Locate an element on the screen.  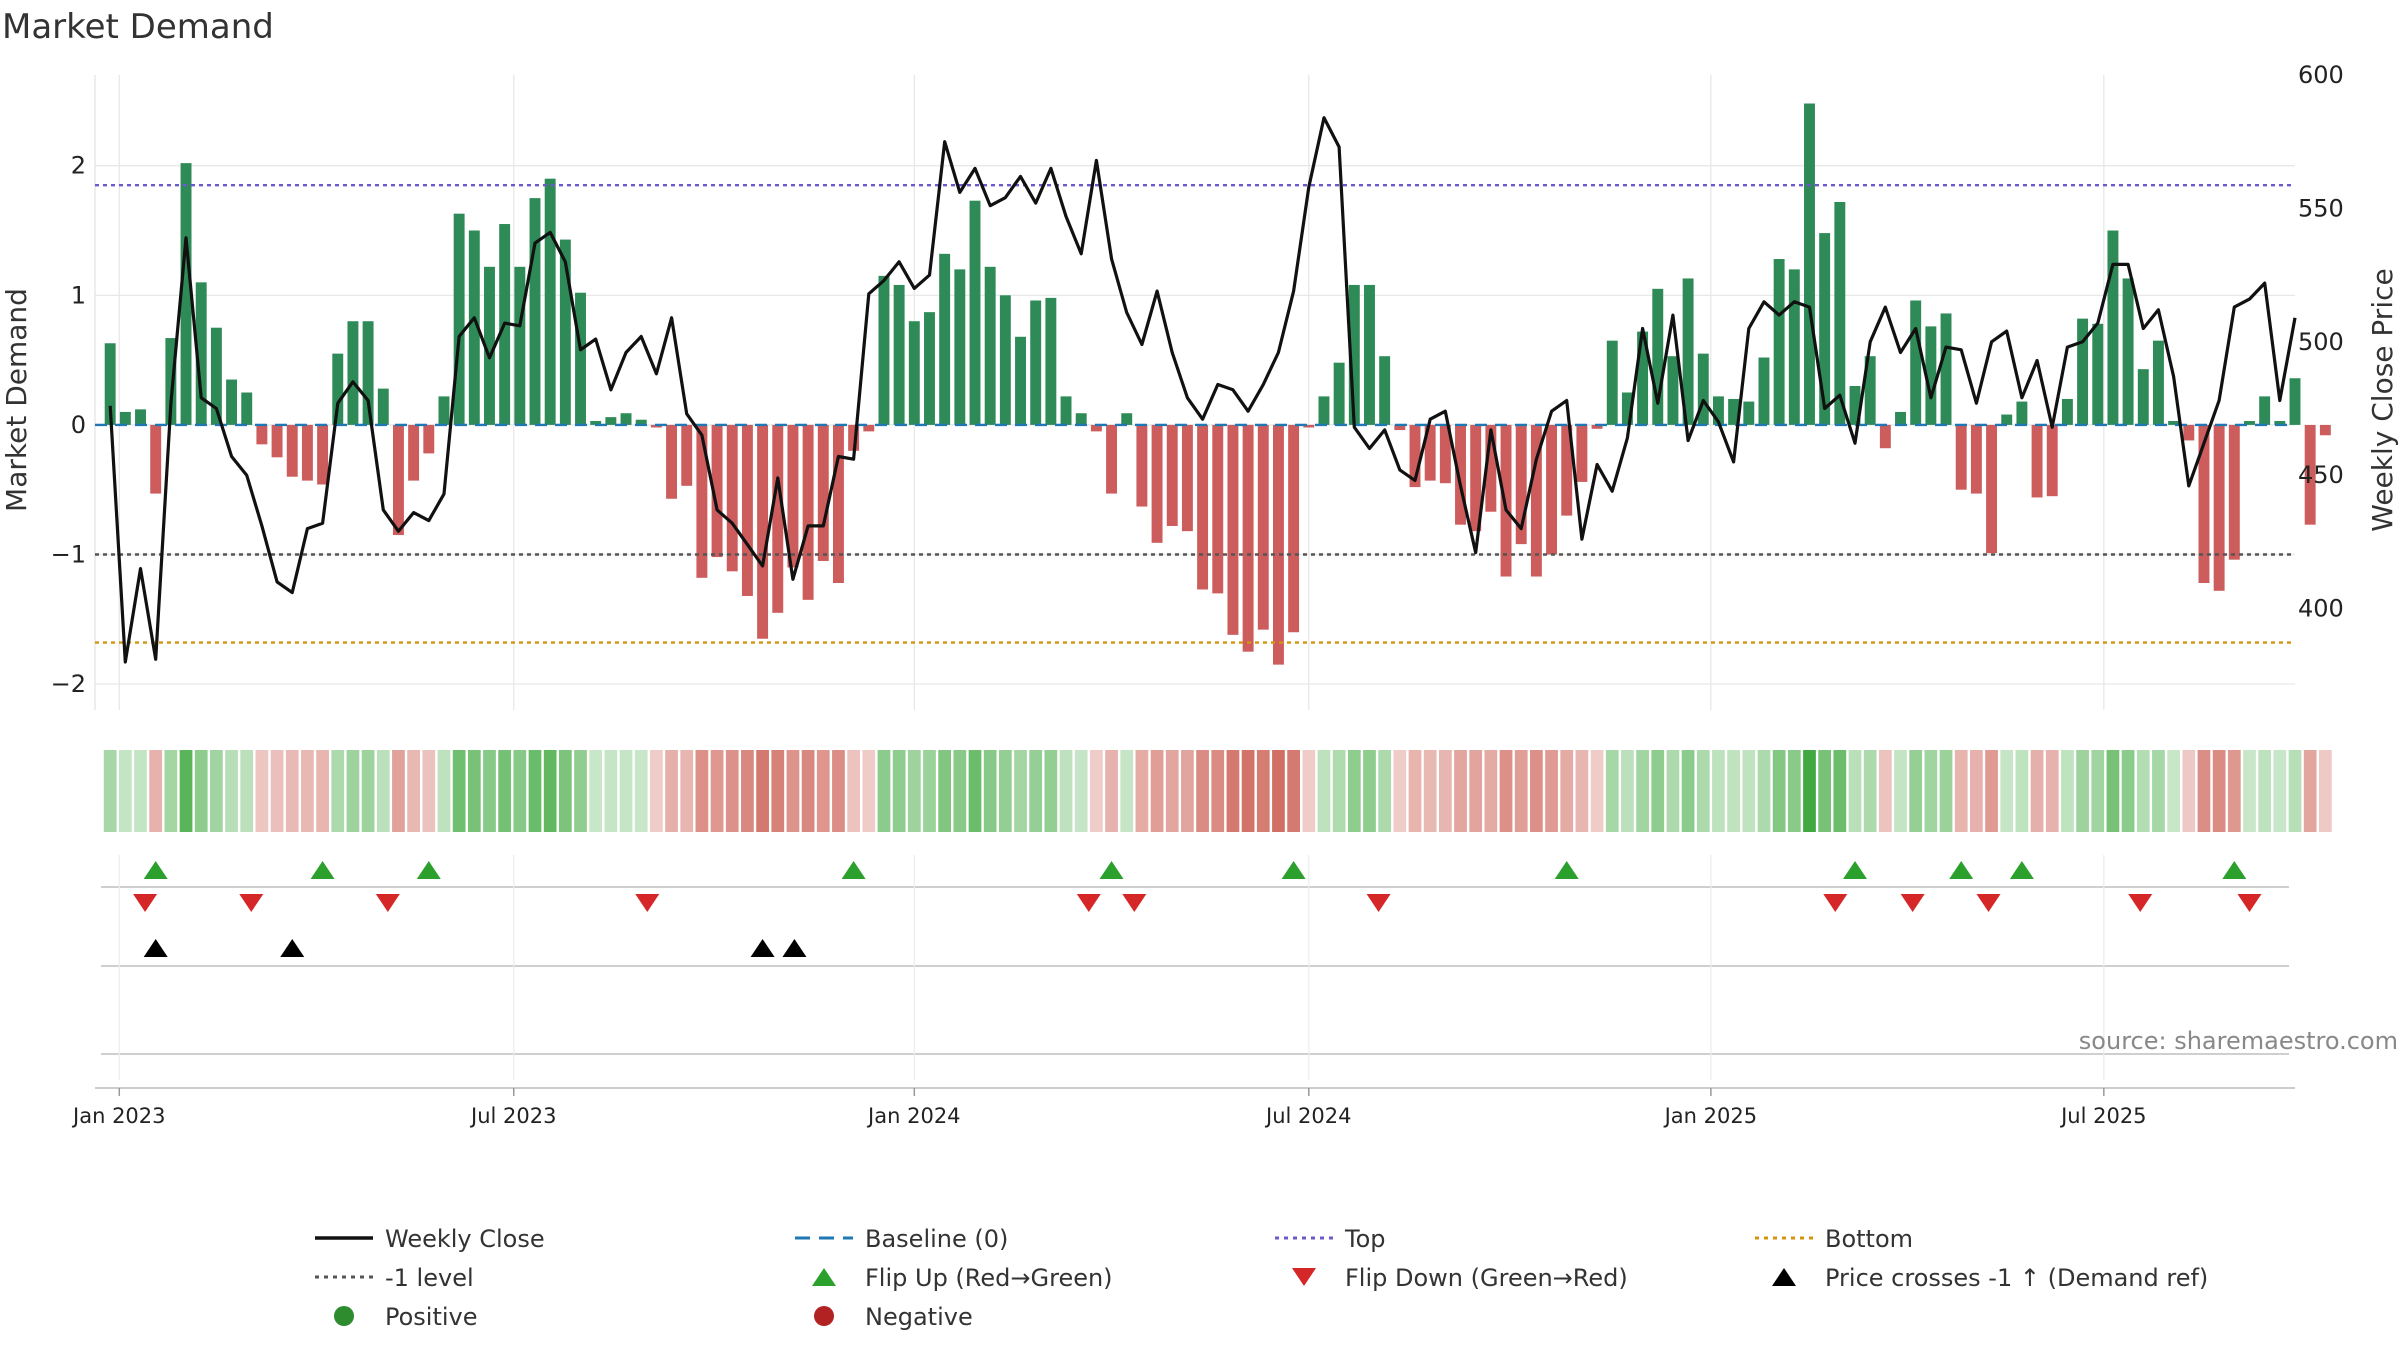
y2-tick-label-2: 500 is located at coordinates (2321, 342).